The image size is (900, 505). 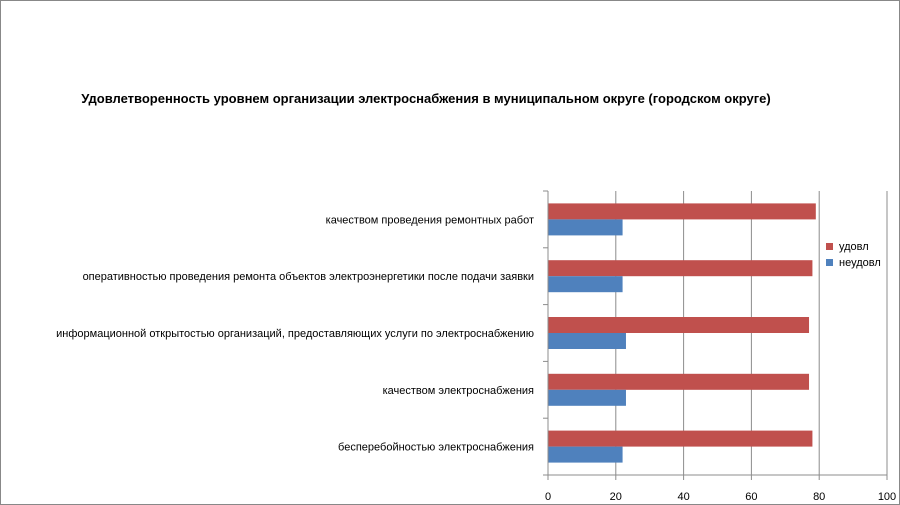 What do you see at coordinates (819, 497) in the screenshot?
I see `x-tick-label-80: 80` at bounding box center [819, 497].